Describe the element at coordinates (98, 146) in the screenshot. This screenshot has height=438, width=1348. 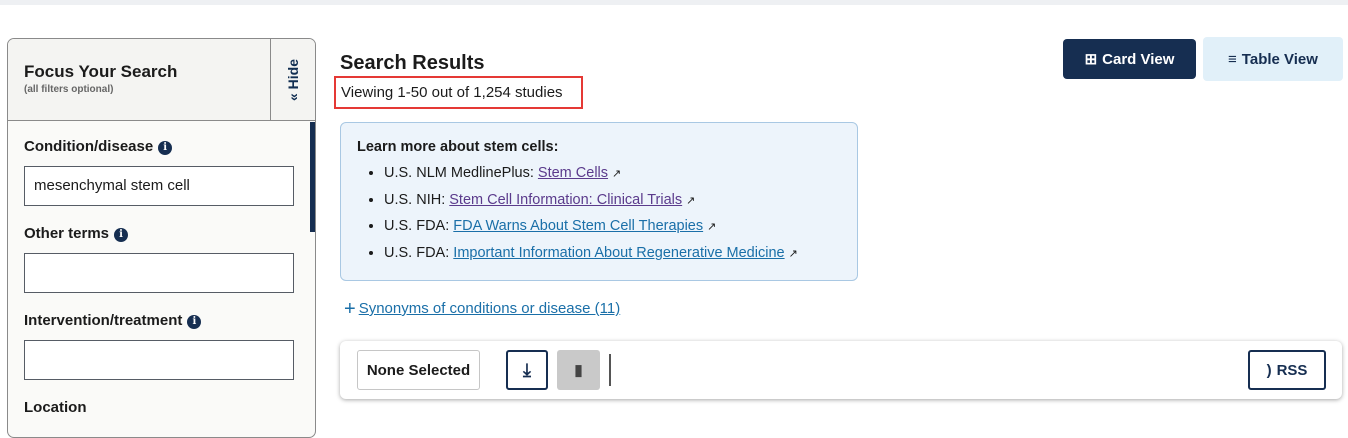
I see `condition-label: Condition/disease i` at that location.